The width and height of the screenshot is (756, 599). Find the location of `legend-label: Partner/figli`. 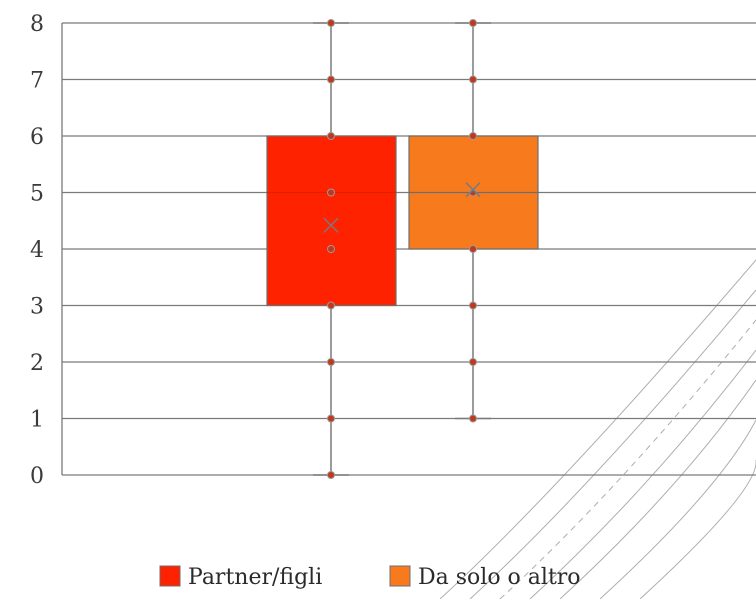

legend-label: Partner/figli is located at coordinates (255, 577).